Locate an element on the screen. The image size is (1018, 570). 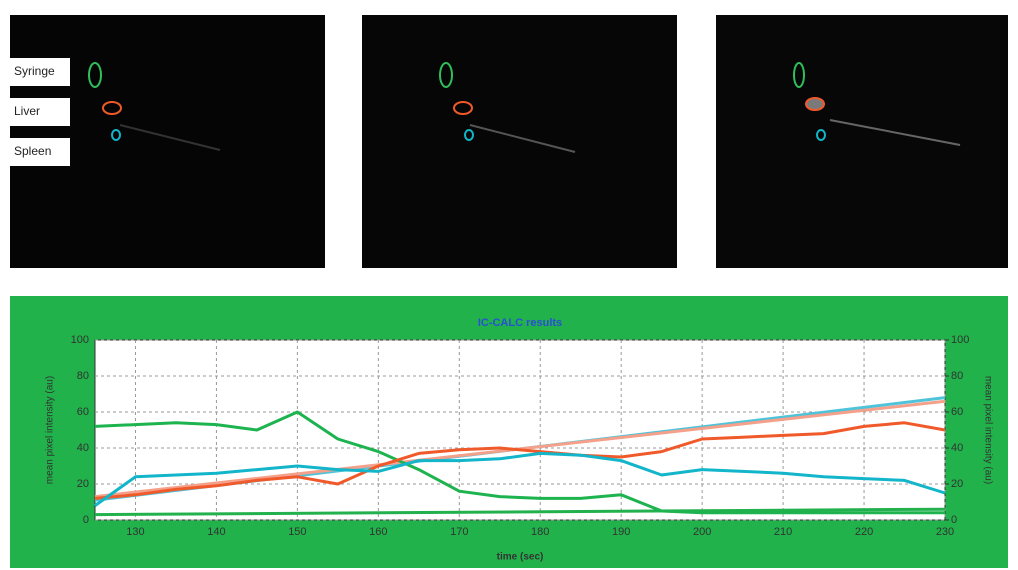
roi-label: Syringe is located at coordinates (34, 71).